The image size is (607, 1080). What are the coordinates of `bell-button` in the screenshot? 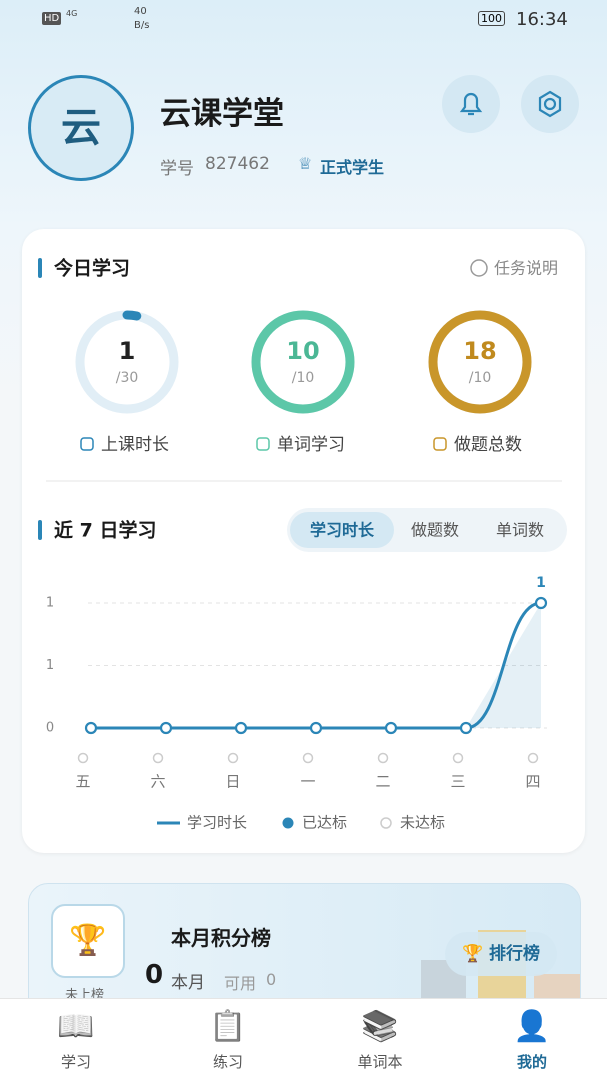 It's located at (471, 104).